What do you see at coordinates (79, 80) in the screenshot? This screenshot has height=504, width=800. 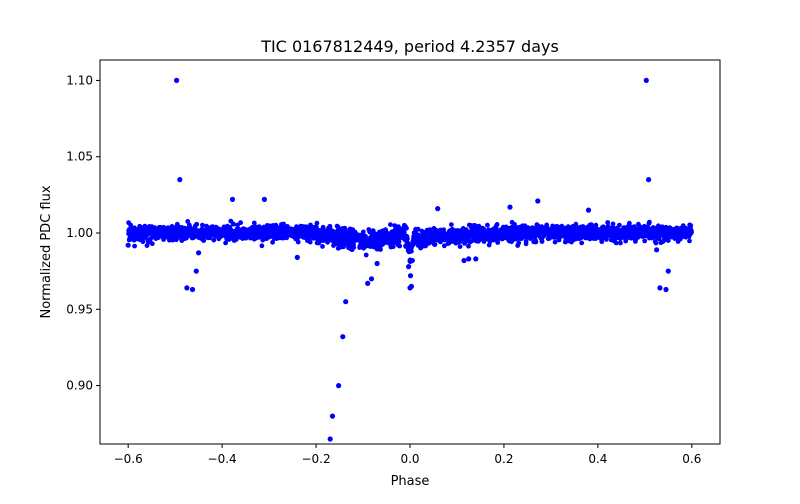 I see `y-tick-label: 1.10` at bounding box center [79, 80].